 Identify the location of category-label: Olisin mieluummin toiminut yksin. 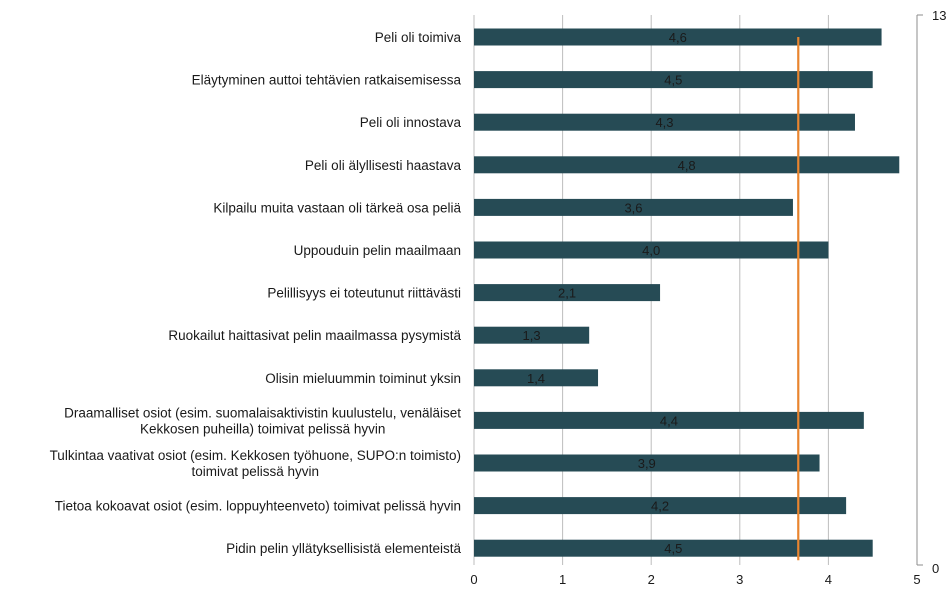
(363, 378).